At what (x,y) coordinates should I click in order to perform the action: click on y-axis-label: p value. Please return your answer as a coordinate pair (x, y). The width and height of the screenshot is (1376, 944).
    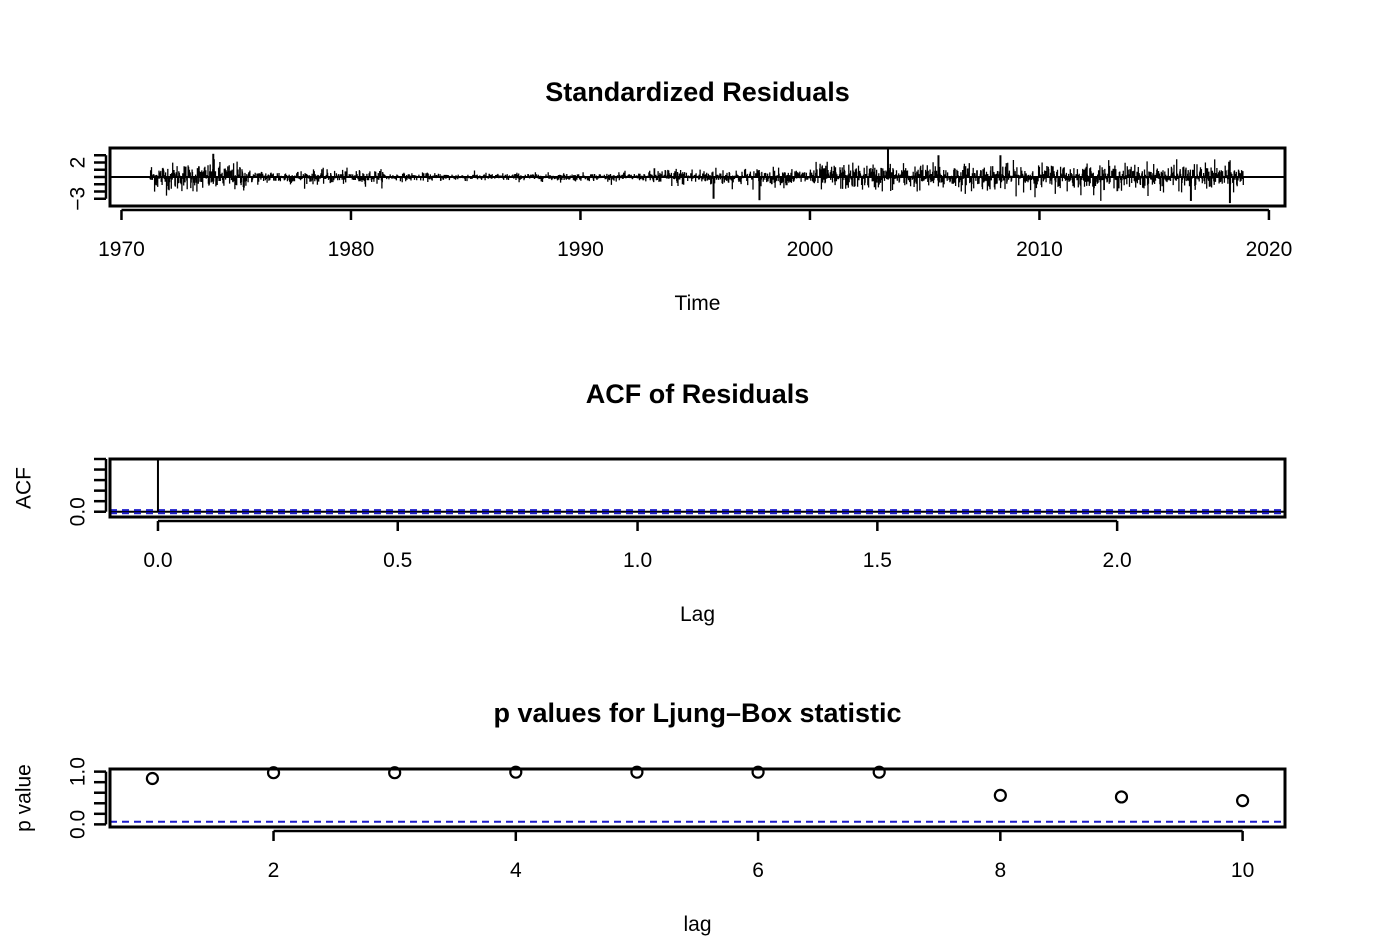
    Looking at the image, I should click on (24, 798).